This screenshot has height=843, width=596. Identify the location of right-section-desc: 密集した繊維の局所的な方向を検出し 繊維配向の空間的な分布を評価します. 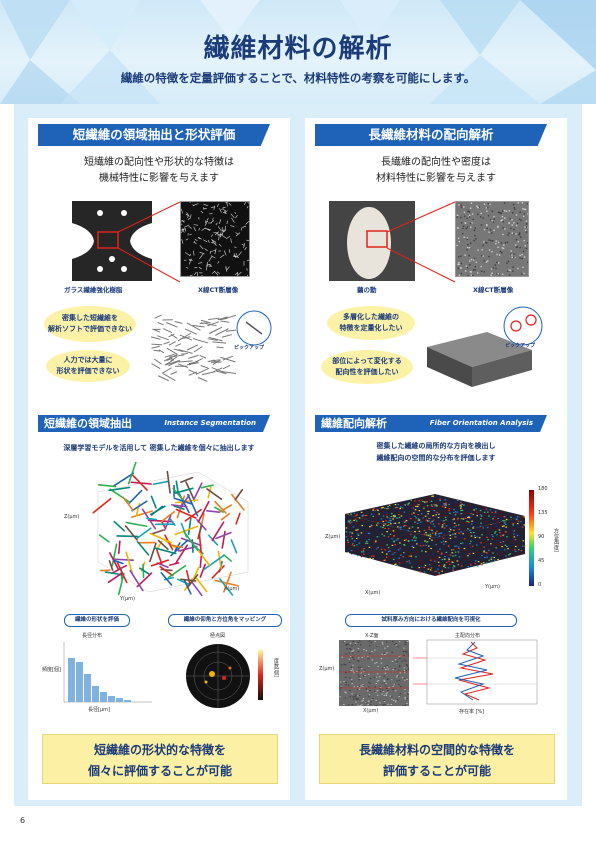
(436, 452).